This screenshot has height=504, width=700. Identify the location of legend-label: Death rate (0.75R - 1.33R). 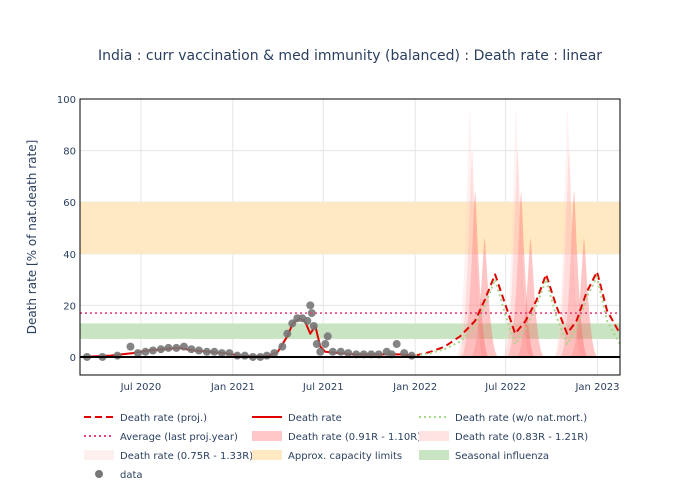
(186, 456).